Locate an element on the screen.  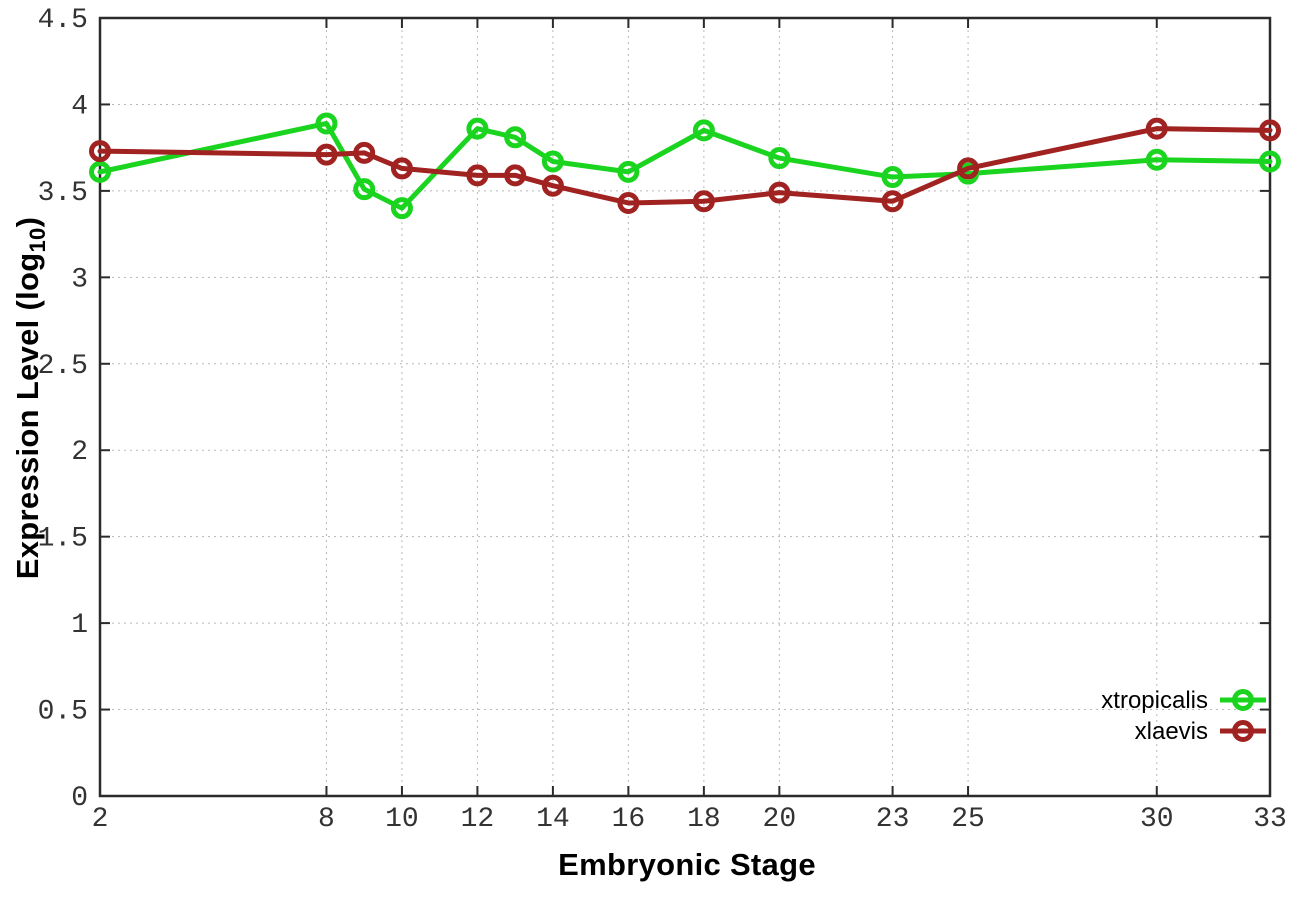
x-tick-label: 20 is located at coordinates (780, 819).